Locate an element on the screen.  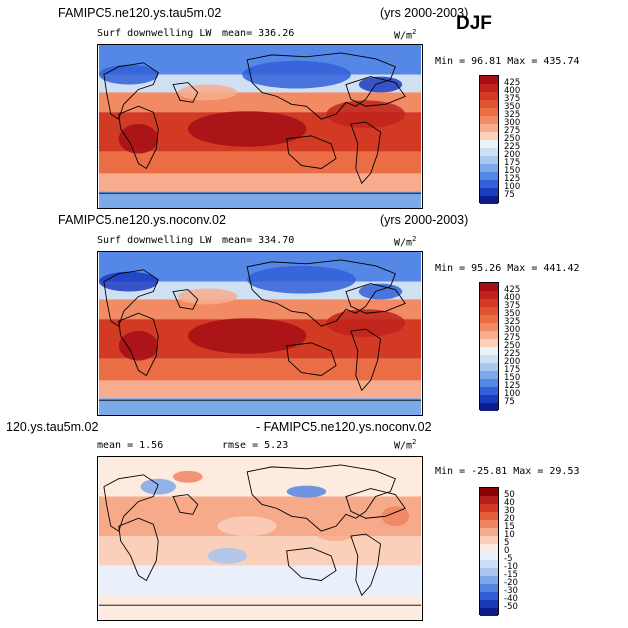
panel1-units: W/m2 is located at coordinates (405, 34).